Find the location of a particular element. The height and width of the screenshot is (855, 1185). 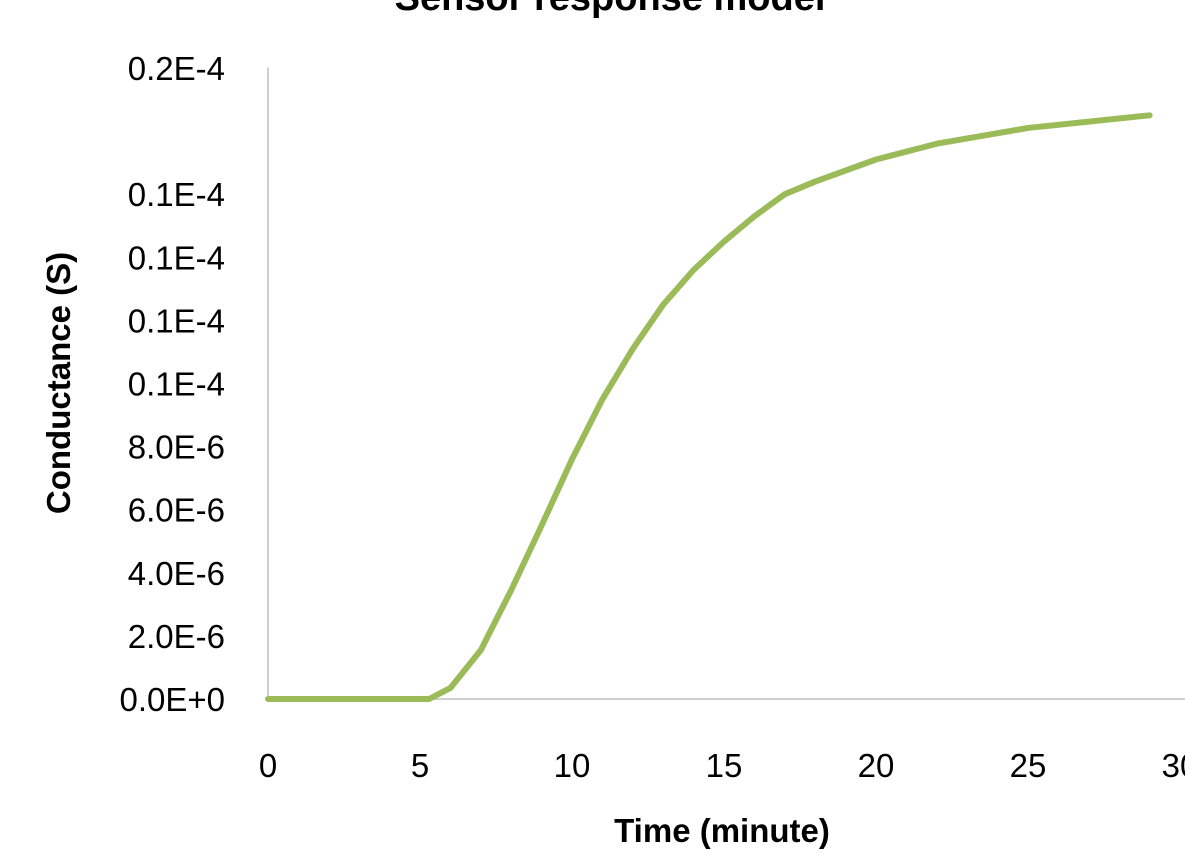

x-axis-title: Time (minute) is located at coordinates (722, 830).